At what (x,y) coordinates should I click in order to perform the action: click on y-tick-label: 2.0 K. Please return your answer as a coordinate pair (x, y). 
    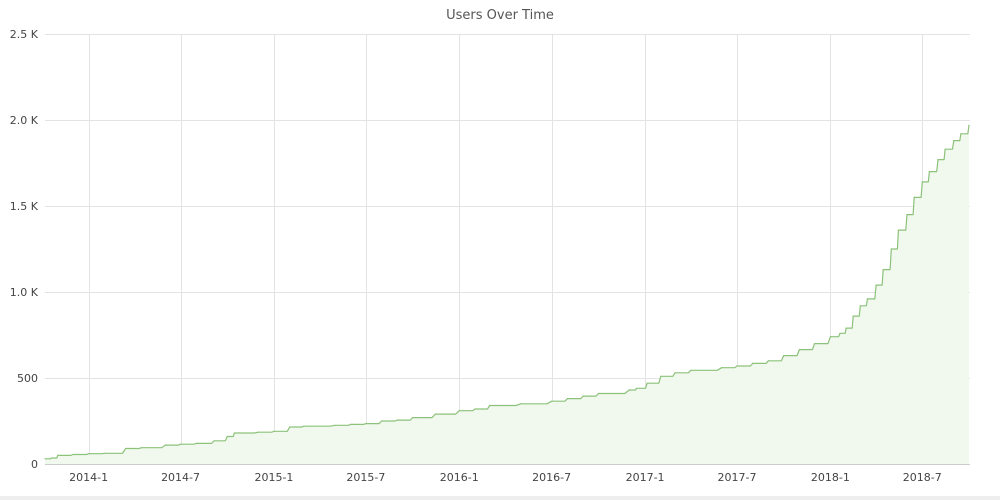
    Looking at the image, I should click on (24, 120).